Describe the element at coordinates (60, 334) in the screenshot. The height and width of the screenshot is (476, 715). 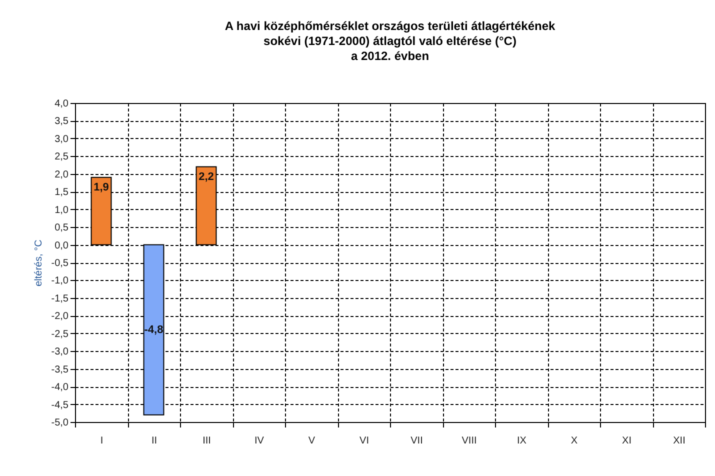
I see `y-tick-label: -2,5` at that location.